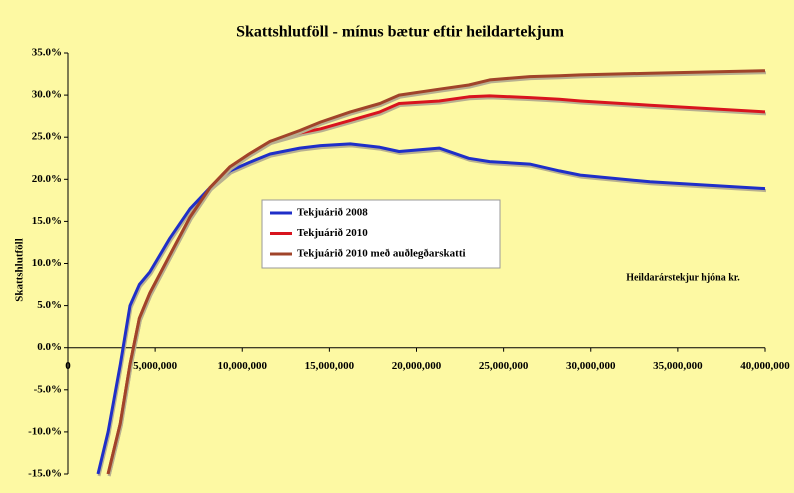 The width and height of the screenshot is (794, 493). I want to click on x-tick-label: 10,000,000, so click(243, 366).